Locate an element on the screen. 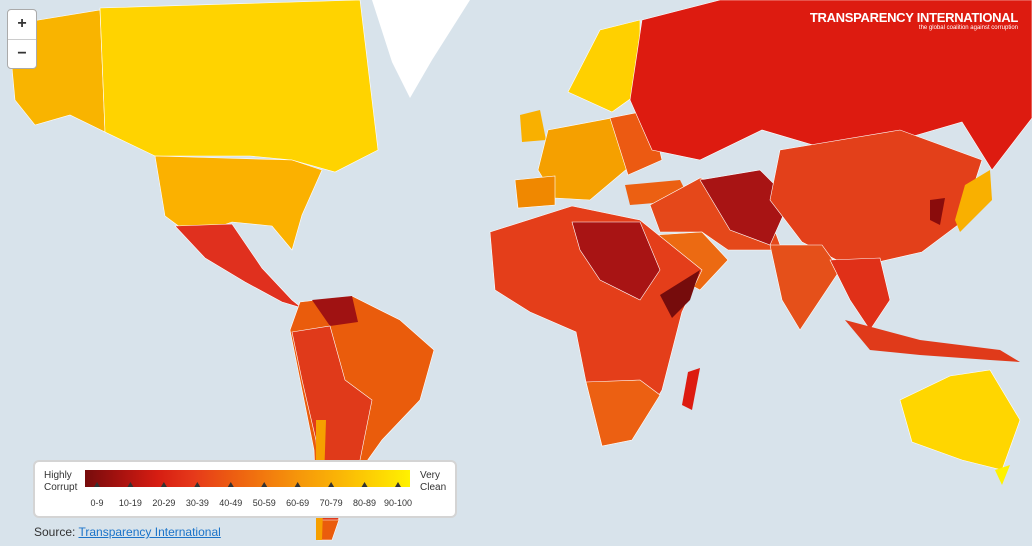  legend-tick-label: 80-89 is located at coordinates (365, 503).